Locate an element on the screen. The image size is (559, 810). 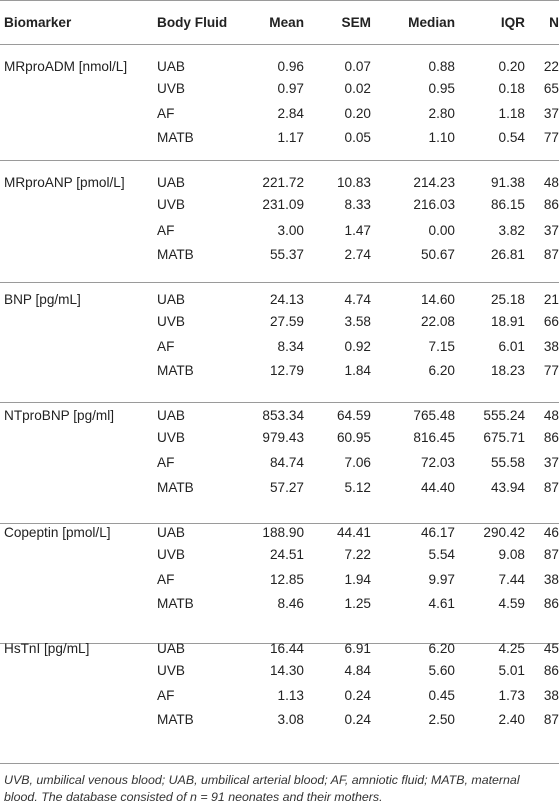
cell-median: 214.23 is located at coordinates (434, 183).